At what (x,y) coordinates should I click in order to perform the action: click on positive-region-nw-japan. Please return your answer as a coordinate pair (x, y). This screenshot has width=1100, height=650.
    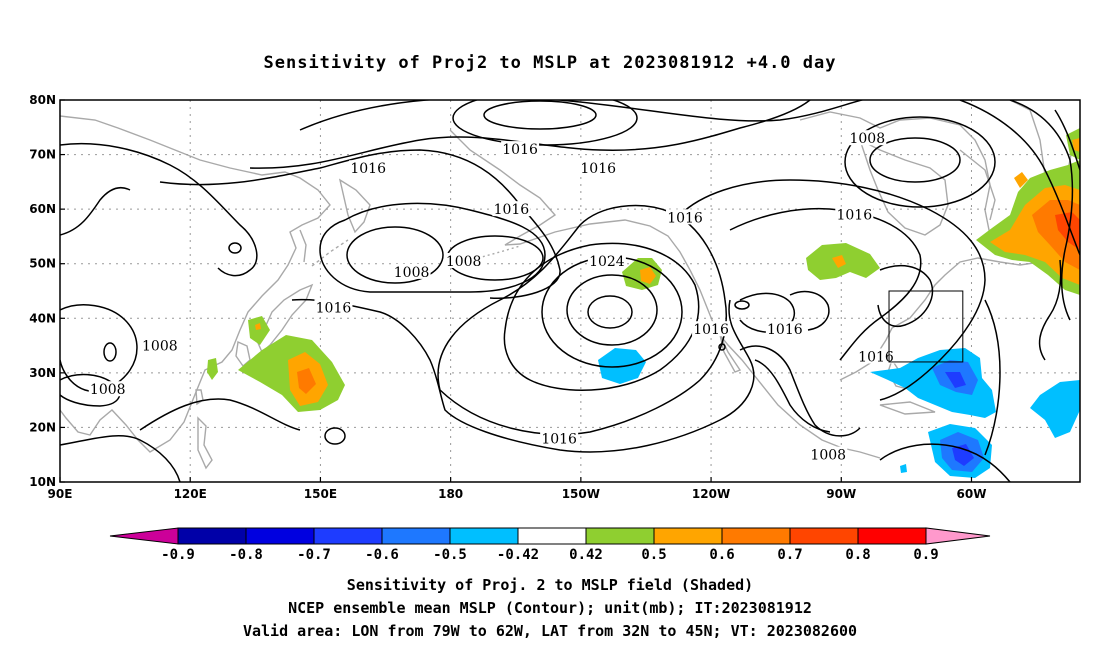
    Looking at the image, I should click on (259, 330).